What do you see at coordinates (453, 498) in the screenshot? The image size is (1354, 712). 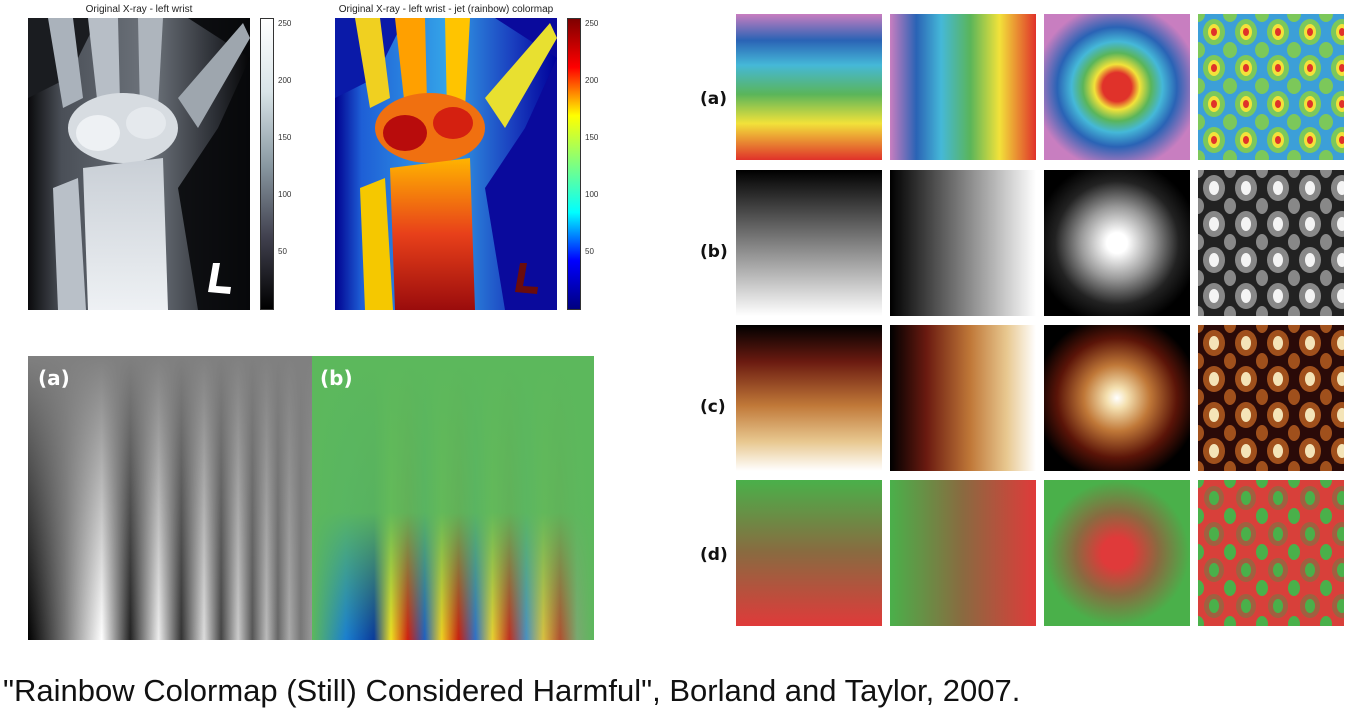 I see `stripe-rainbow-panel: (b)` at bounding box center [453, 498].